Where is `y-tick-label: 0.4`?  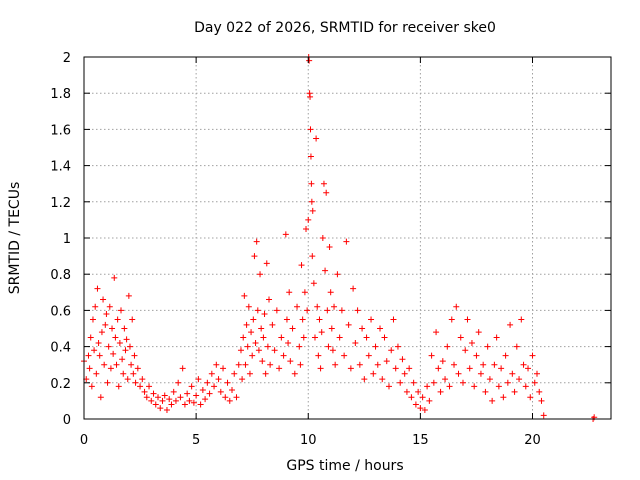 y-tick-label: 0.4 is located at coordinates (60, 348).